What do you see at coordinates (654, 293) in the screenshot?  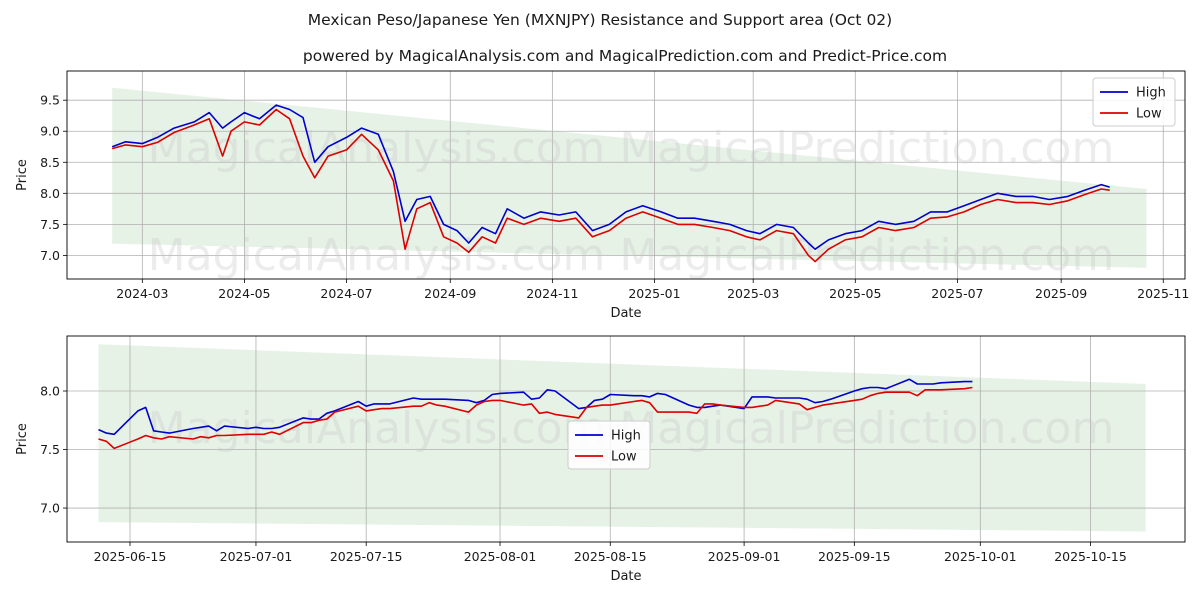 I see `x-tick-label: 2025-01` at bounding box center [654, 293].